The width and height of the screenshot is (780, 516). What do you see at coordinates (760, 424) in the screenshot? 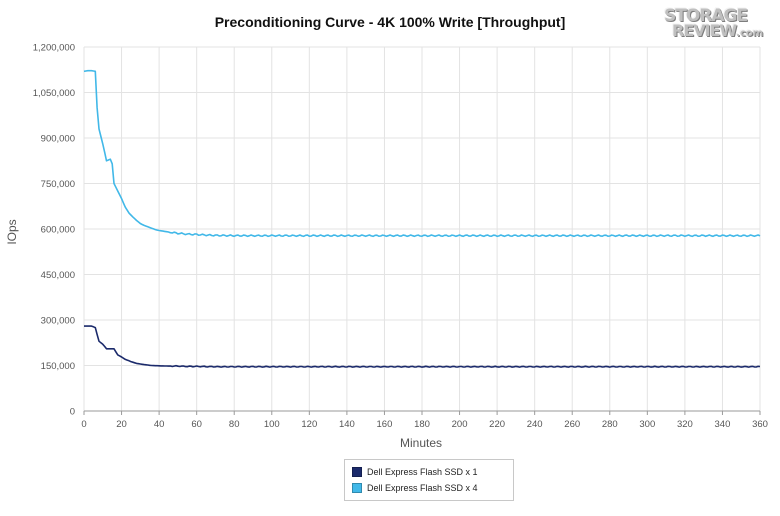
I see `x-tick-label: 360` at bounding box center [760, 424].